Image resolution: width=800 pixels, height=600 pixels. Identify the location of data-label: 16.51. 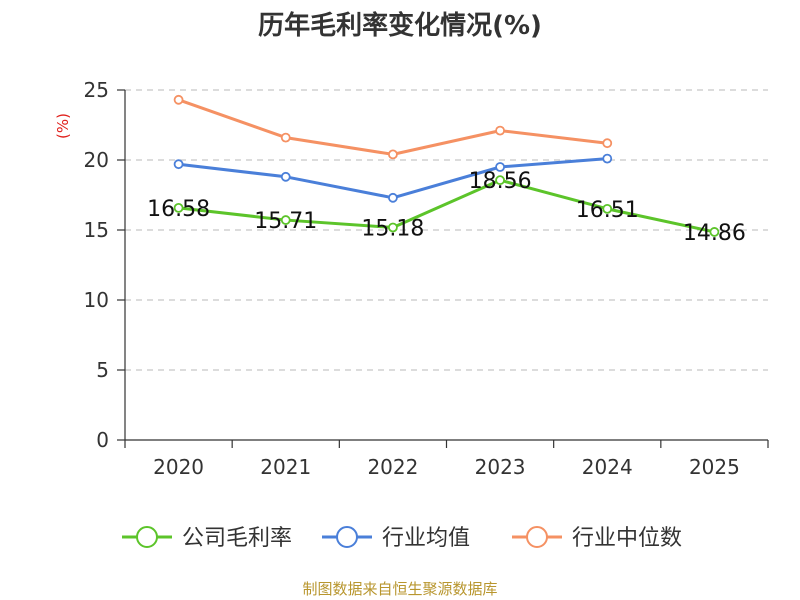
(607, 210).